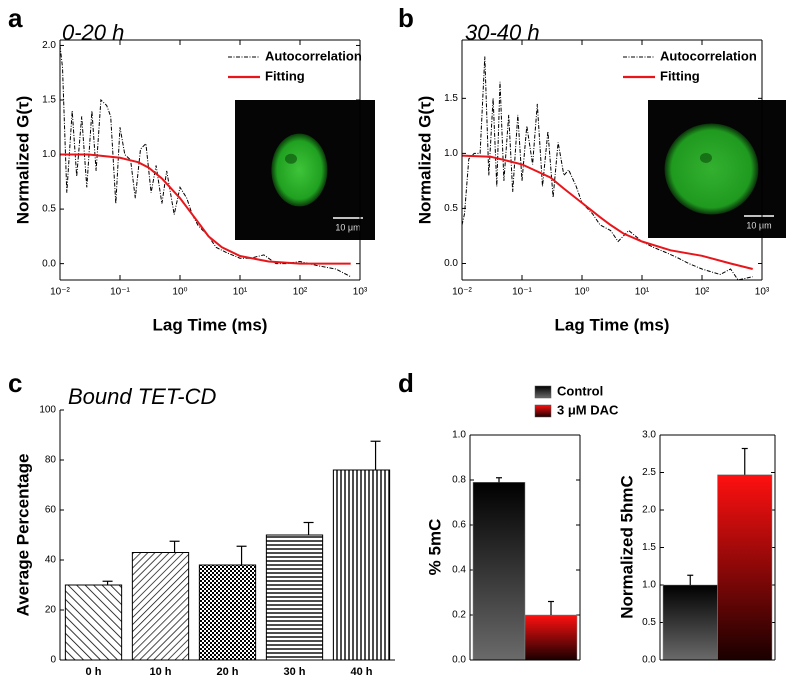 The height and width of the screenshot is (683, 796). I want to click on y-tick-label: 2.5, so click(649, 472).